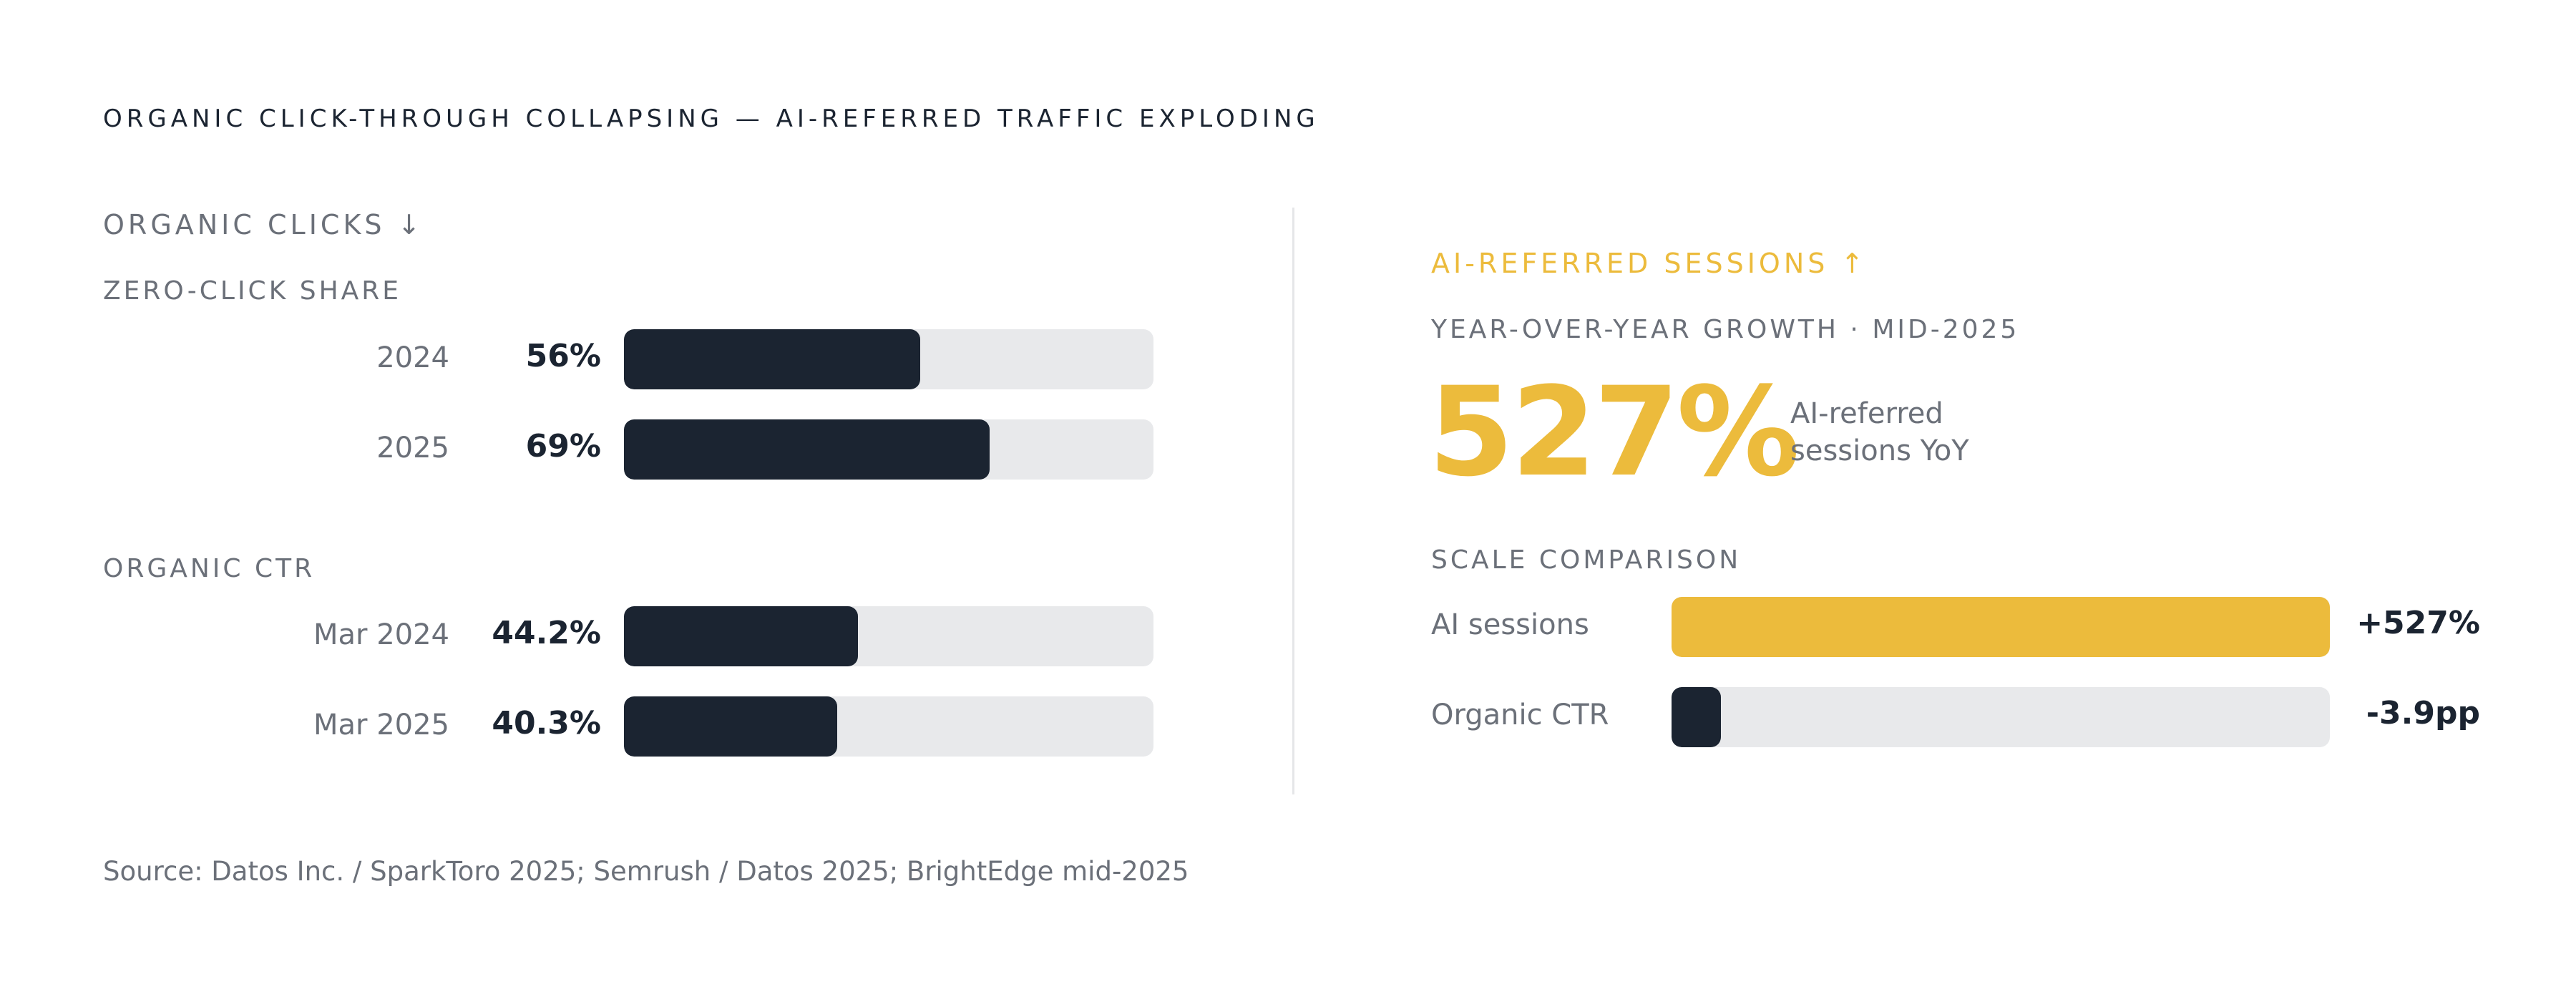 This screenshot has width=2576, height=992. Describe the element at coordinates (1696, 717) in the screenshot. I see `scale-bar-organic-ctr` at that location.